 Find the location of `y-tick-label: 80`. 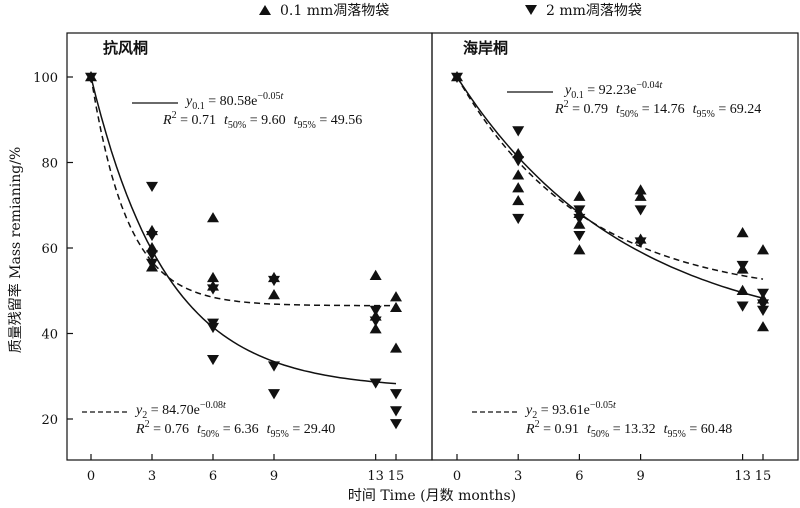

y-tick-label: 80 is located at coordinates (49, 164).